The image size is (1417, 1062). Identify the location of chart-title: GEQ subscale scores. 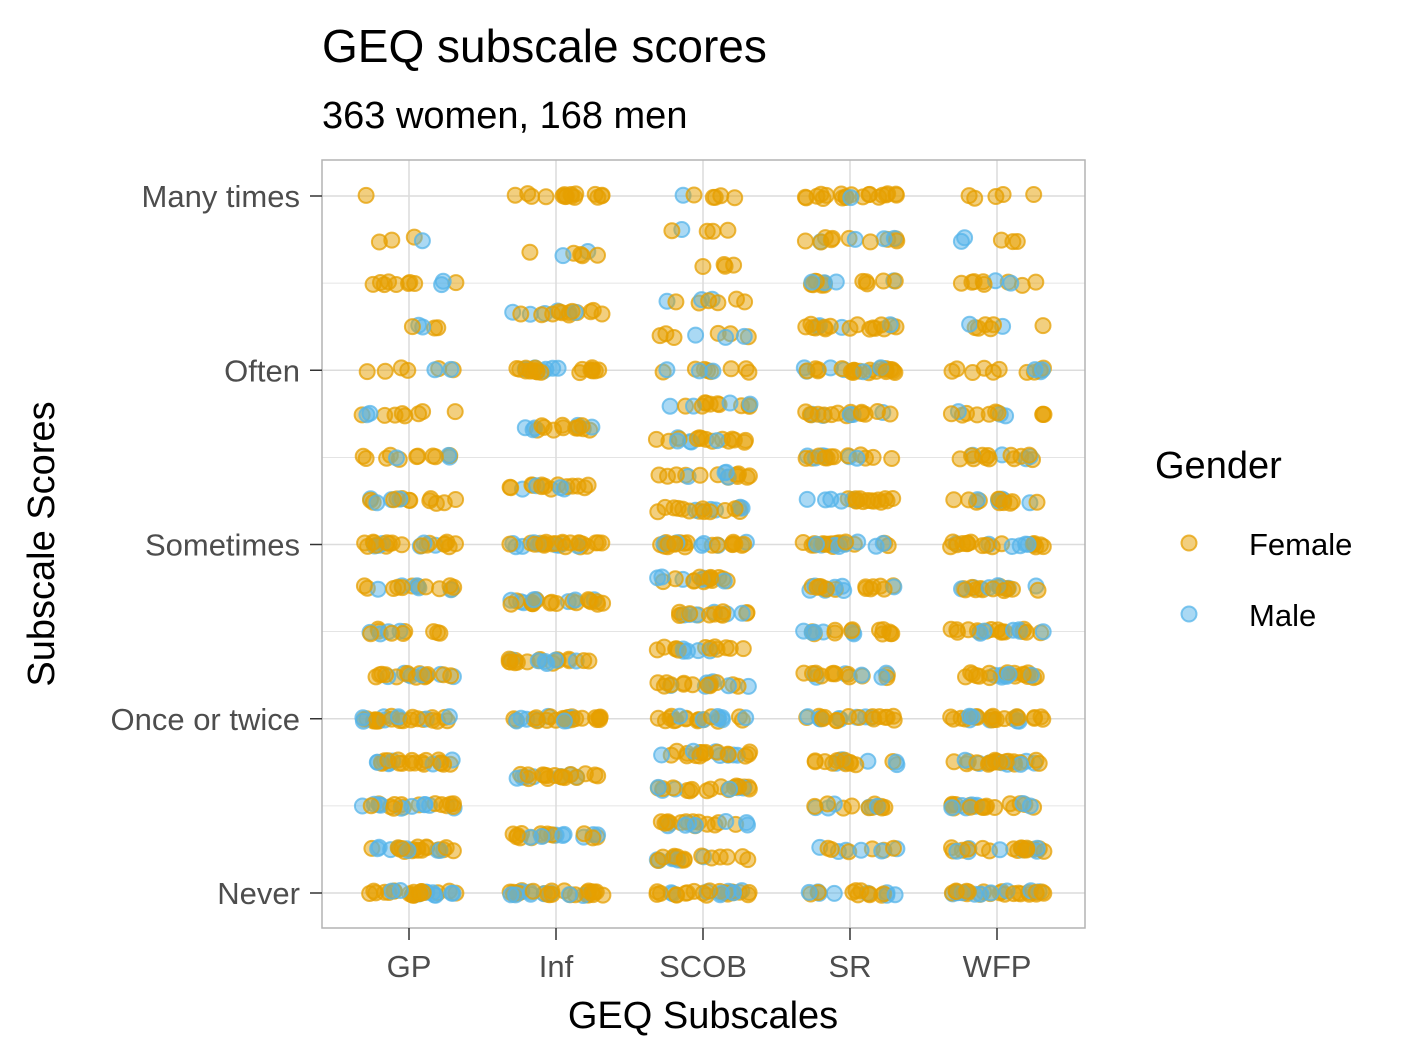
(544, 46).